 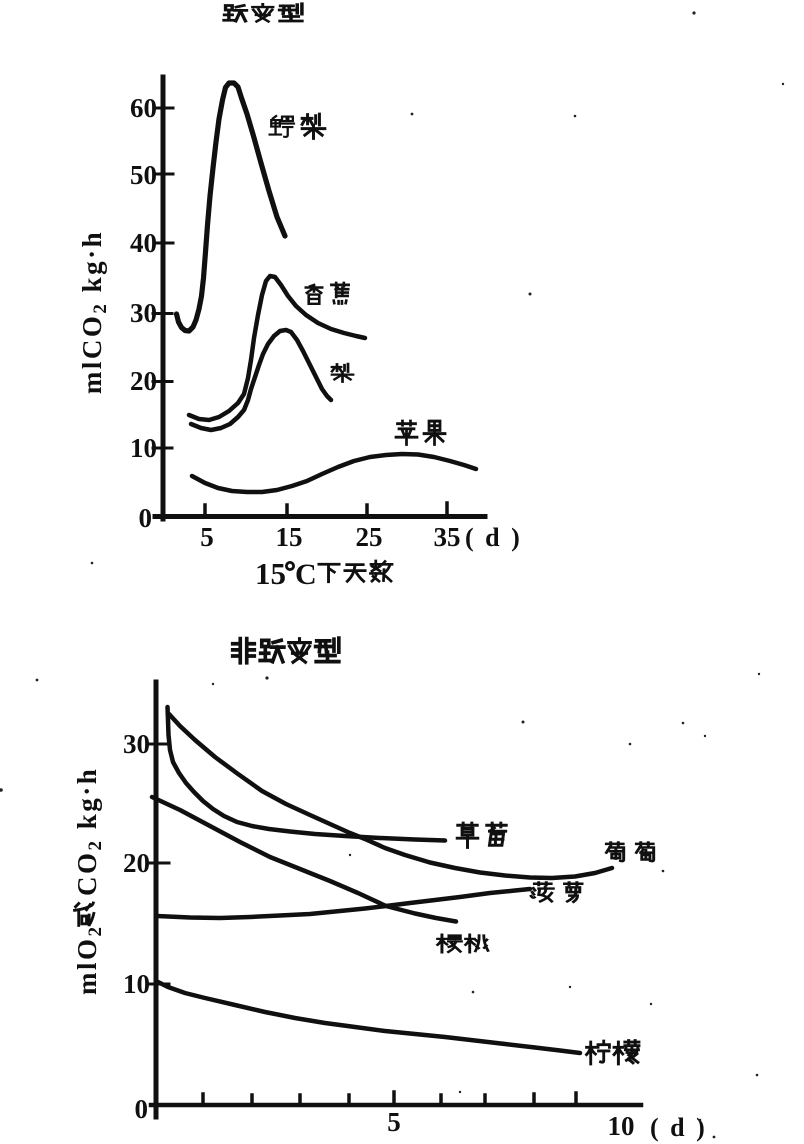 I want to click on svg-text: mlCO2 kg·h, so click(x=94, y=312).